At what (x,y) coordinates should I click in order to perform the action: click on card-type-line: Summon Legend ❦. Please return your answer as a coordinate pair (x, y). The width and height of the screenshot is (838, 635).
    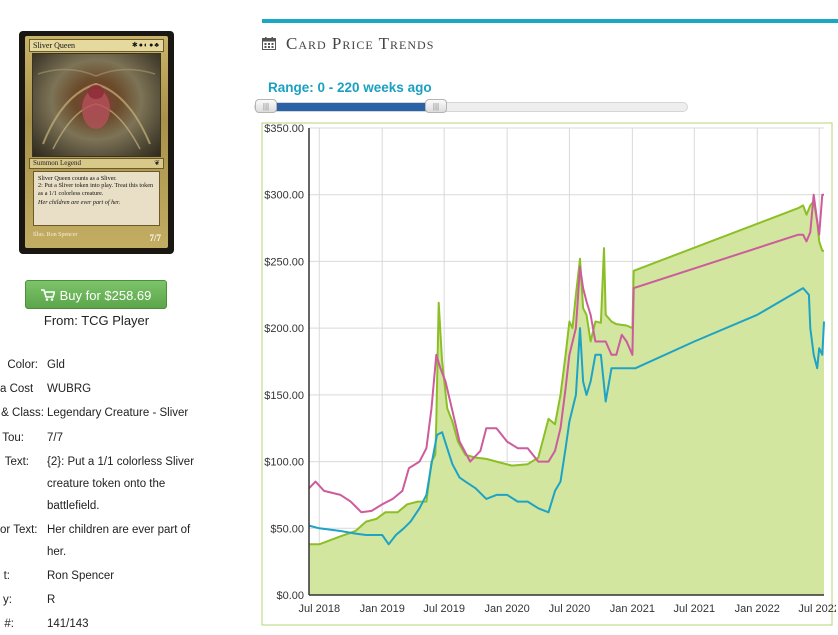
    Looking at the image, I should click on (96, 163).